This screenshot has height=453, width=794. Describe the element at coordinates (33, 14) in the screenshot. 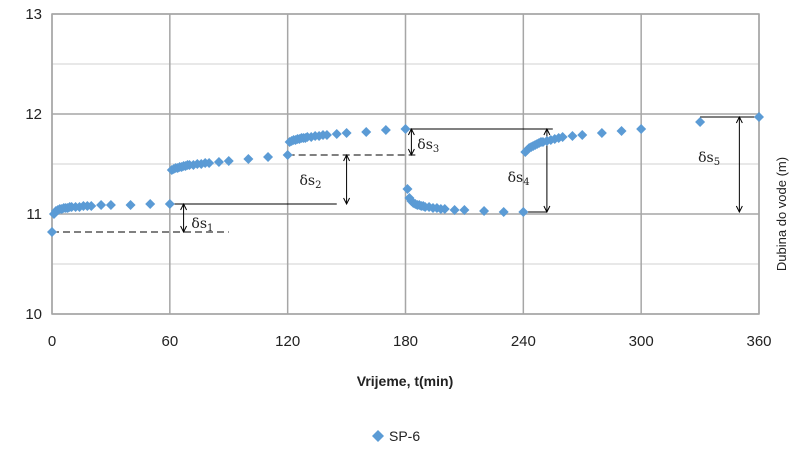

I see `y-tick-label: 13` at that location.